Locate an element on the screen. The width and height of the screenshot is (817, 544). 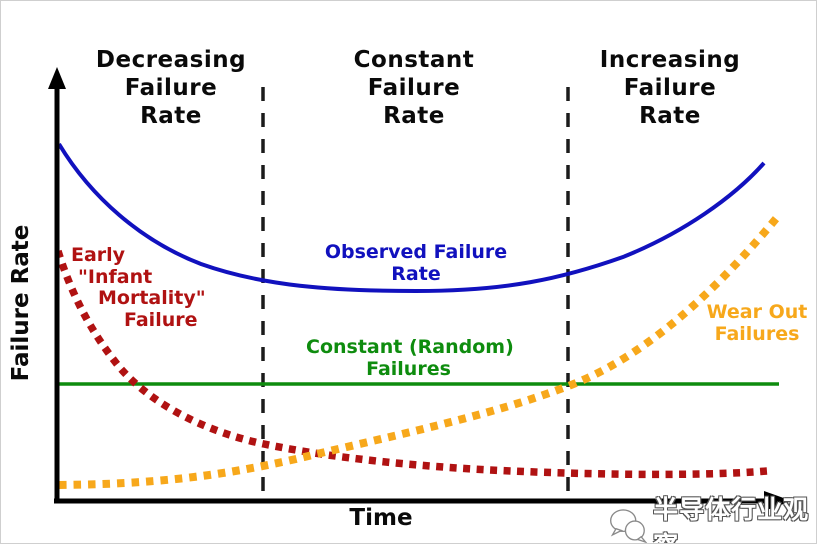
x-axis-title: Time is located at coordinates (381, 518).